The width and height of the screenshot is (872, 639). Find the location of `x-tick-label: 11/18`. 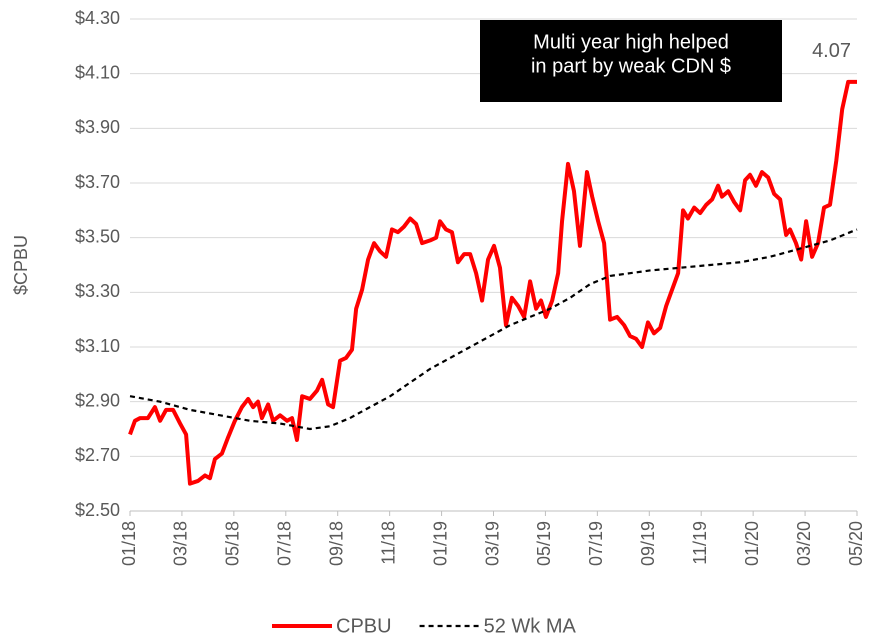

x-tick-label: 11/18 is located at coordinates (388, 543).